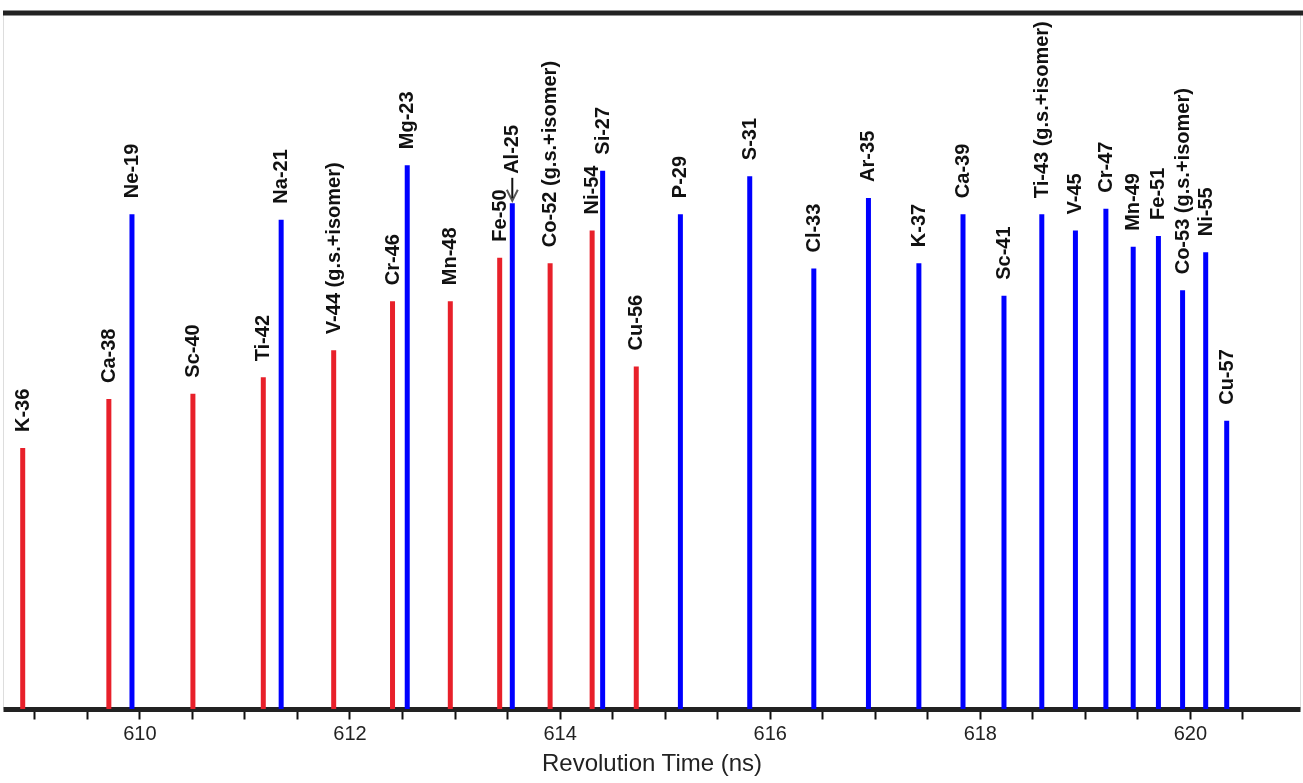  I want to click on annotation: Ni-55, so click(1204, 212).